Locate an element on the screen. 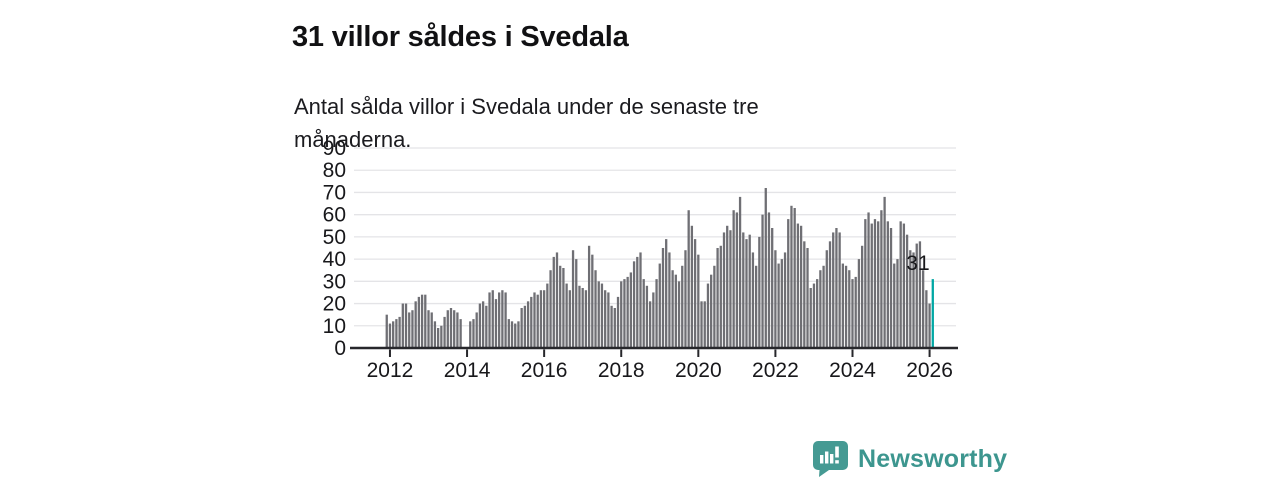 This screenshot has height=483, width=1280. last-value-label: 31 is located at coordinates (917, 263).